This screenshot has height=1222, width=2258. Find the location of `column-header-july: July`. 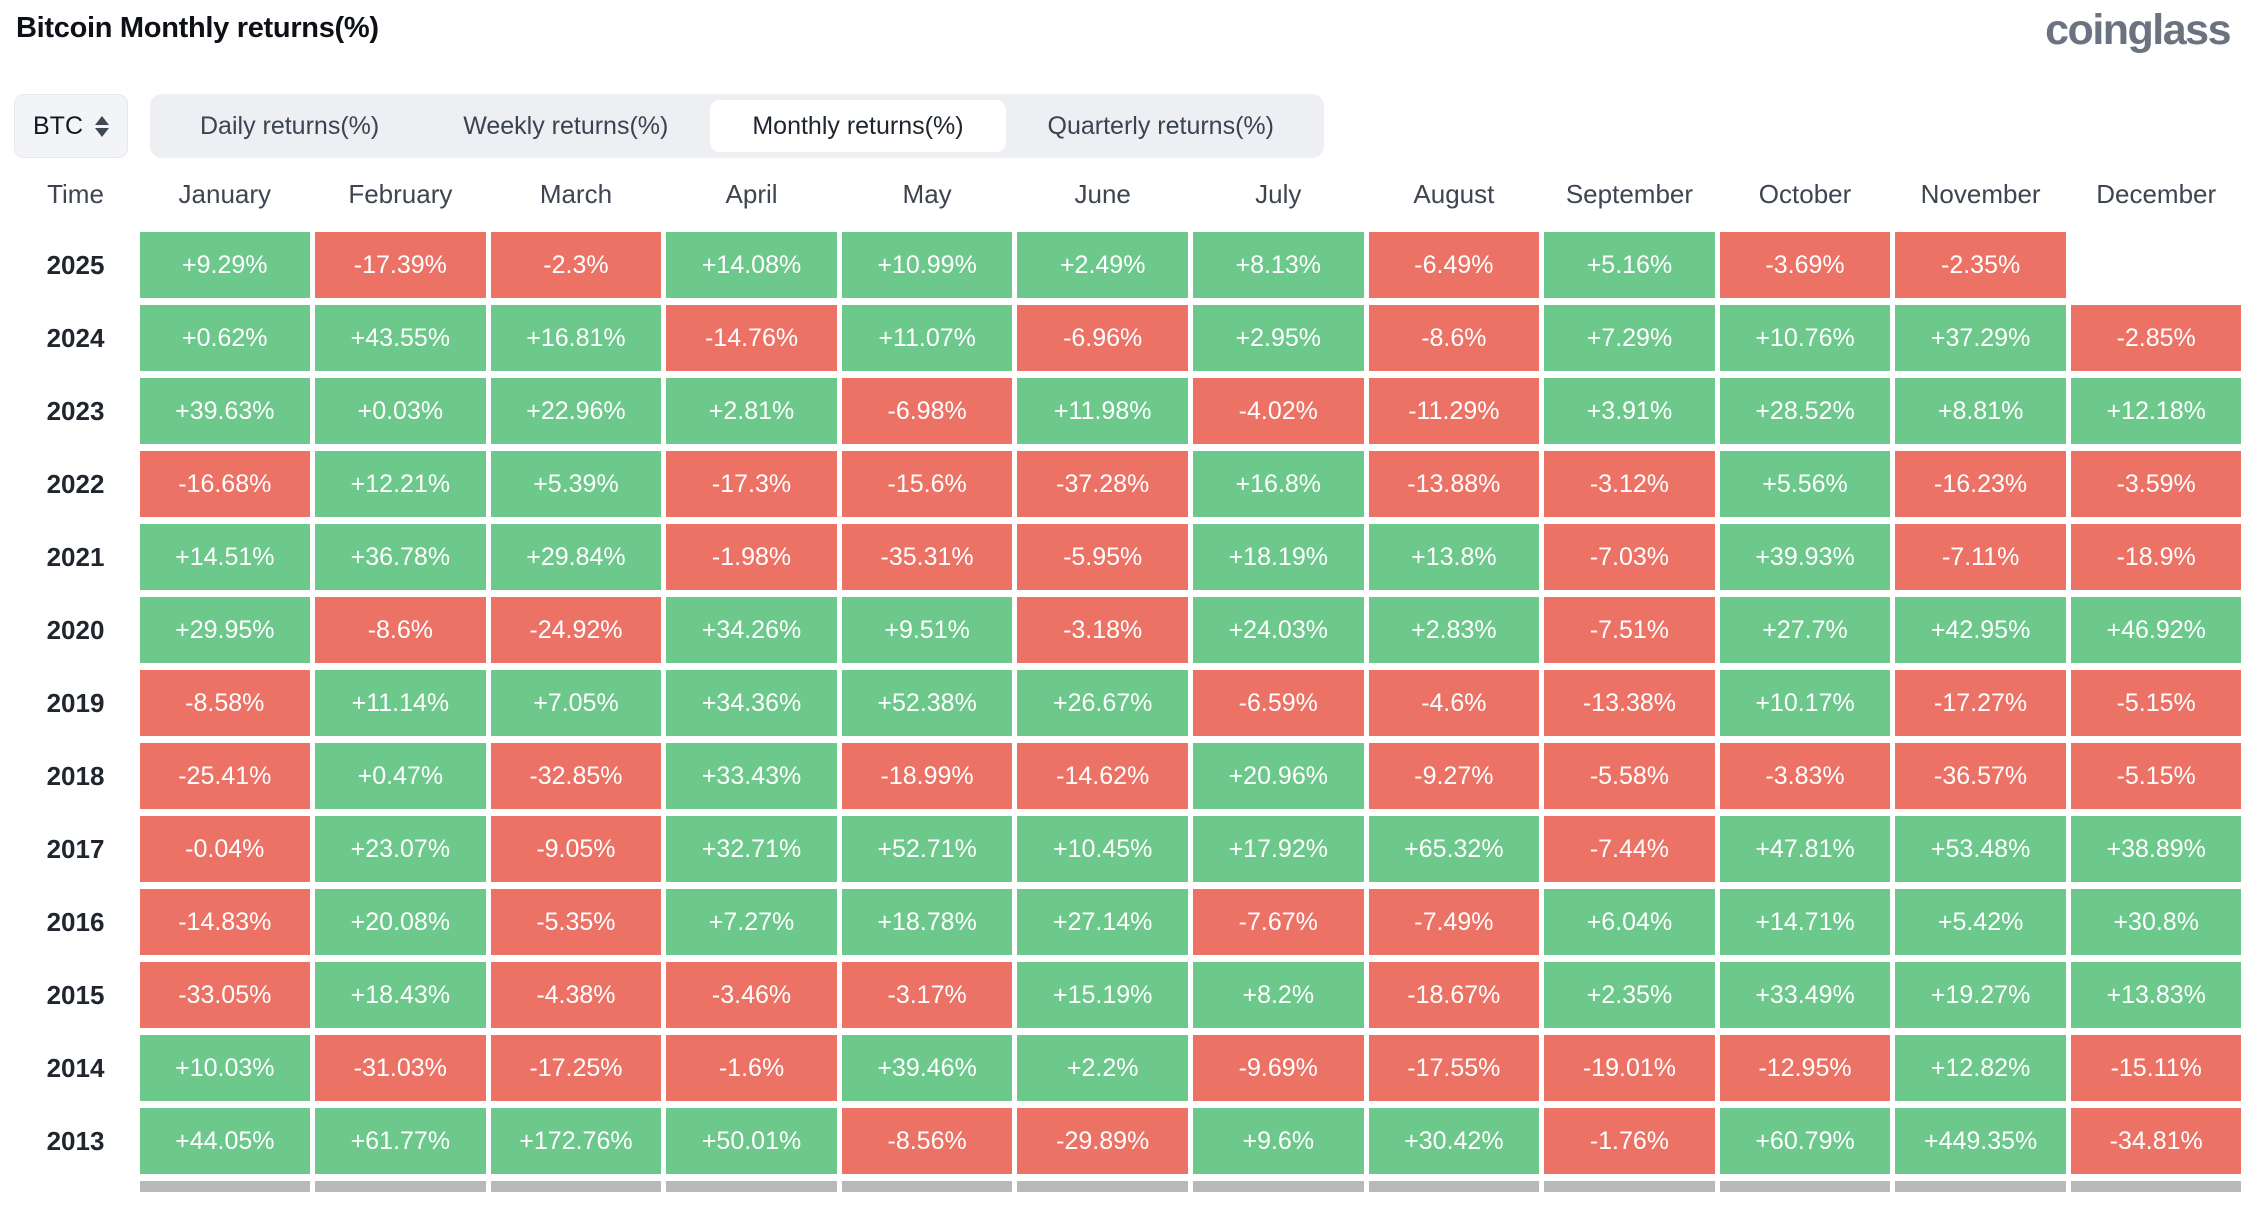

column-header-july: July is located at coordinates (1278, 193).